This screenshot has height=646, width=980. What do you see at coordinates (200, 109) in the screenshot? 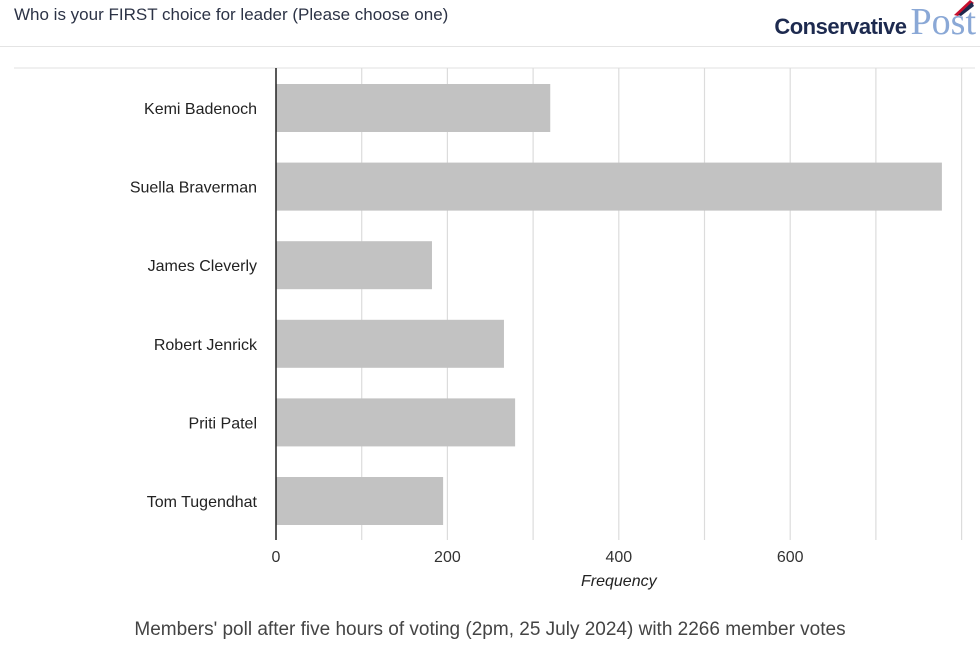
I see `category-label: Kemi Badenoch` at bounding box center [200, 109].